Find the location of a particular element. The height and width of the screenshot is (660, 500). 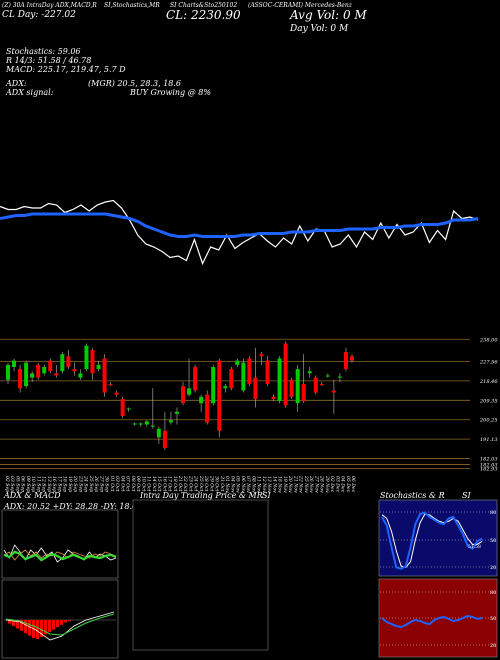

rsi-level-label: 80 is located at coordinates (493, 593).